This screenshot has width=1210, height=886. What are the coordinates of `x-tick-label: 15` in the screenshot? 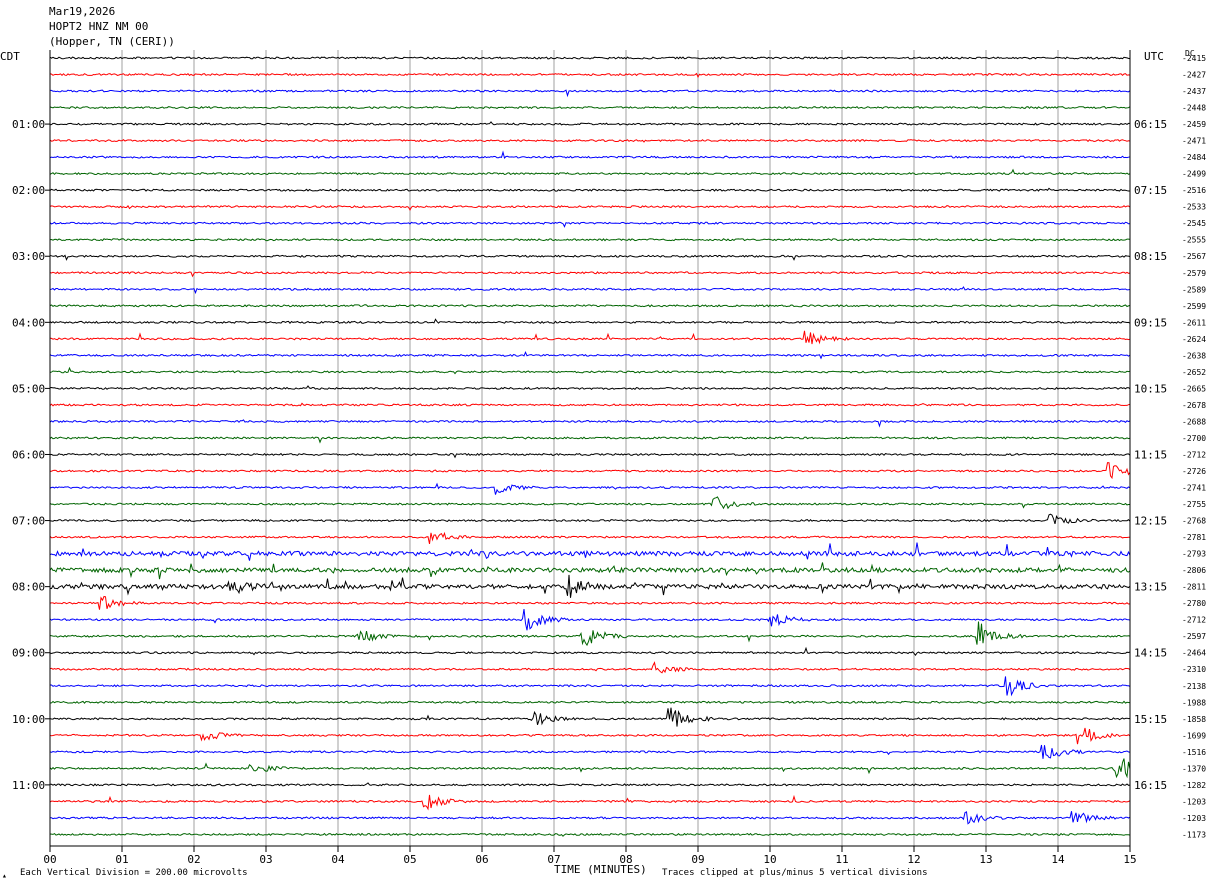 It's located at (1129, 859).